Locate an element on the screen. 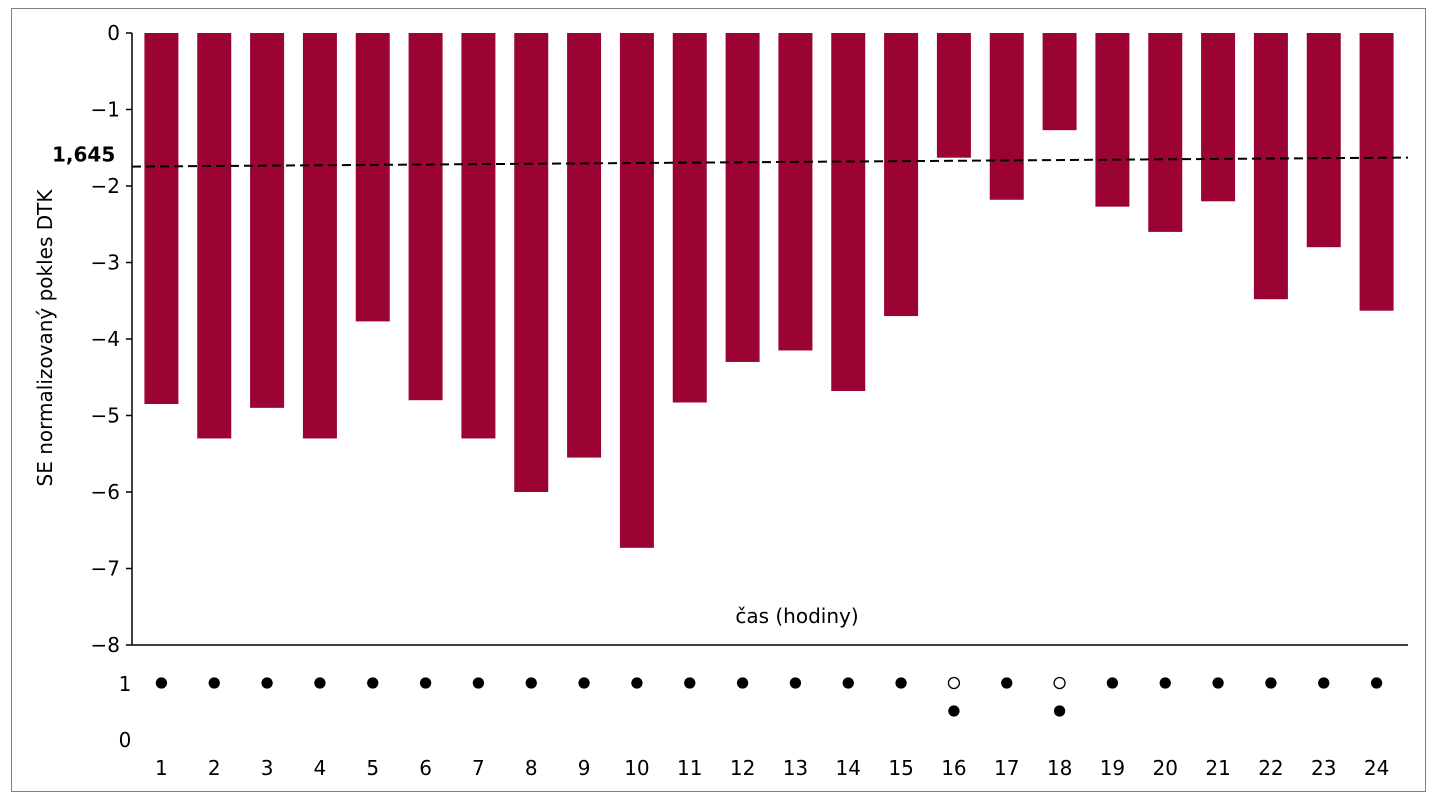 The image size is (1439, 800). x-tick-label: 14 is located at coordinates (848, 768).